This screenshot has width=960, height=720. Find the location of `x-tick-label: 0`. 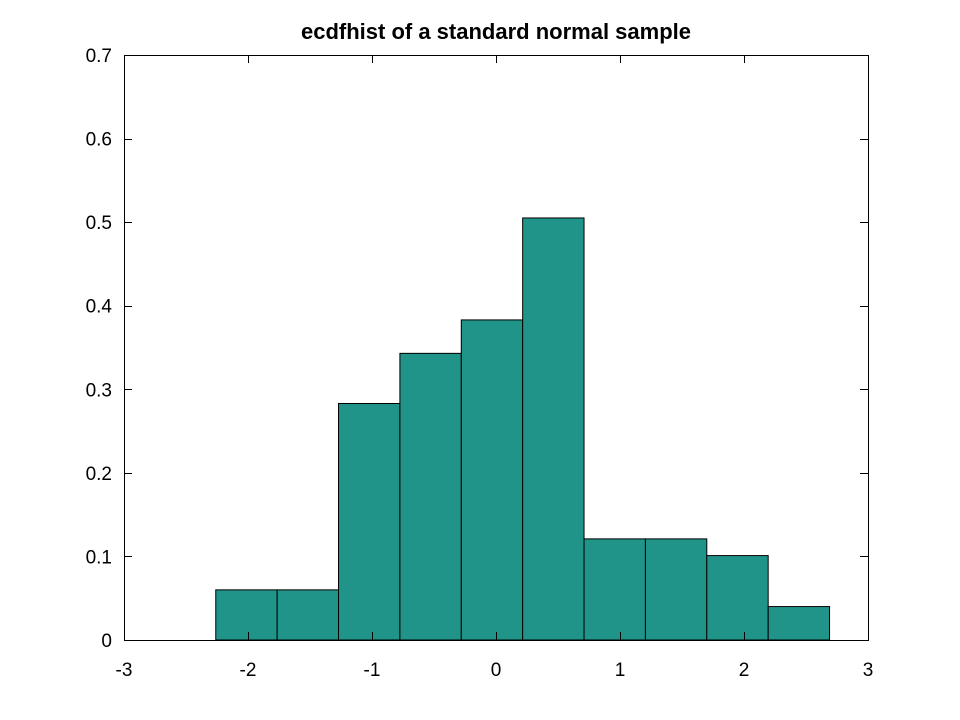

x-tick-label: 0 is located at coordinates (496, 670).